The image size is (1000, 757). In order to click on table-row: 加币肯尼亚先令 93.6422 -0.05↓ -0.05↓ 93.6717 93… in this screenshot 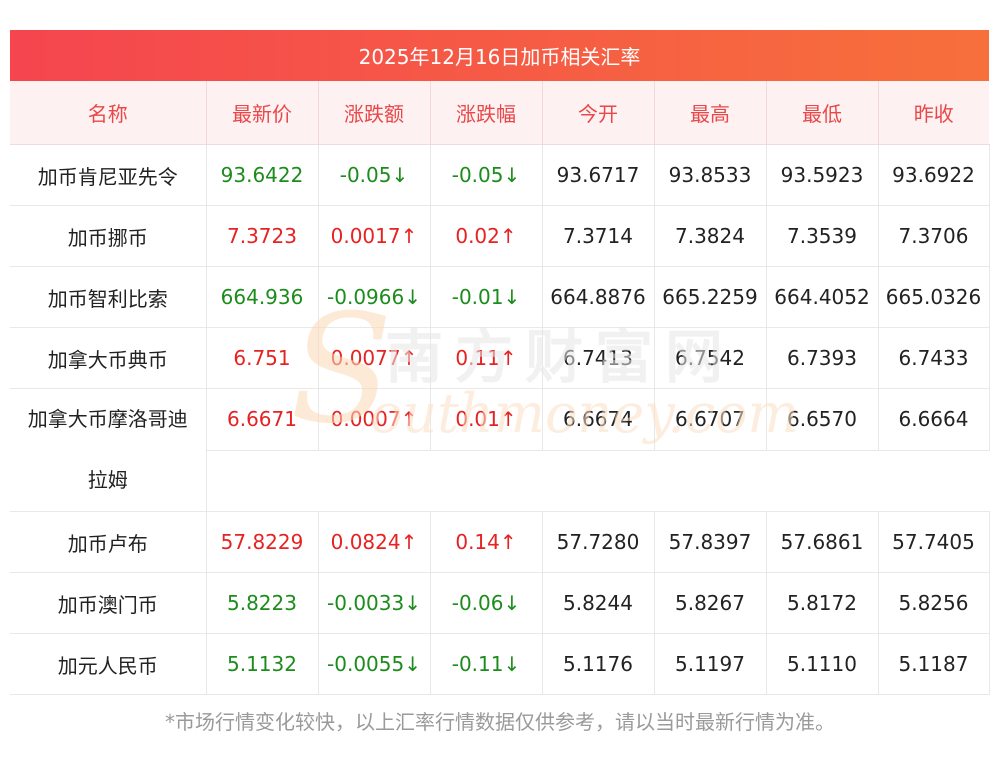, I will do `click(500, 175)`.